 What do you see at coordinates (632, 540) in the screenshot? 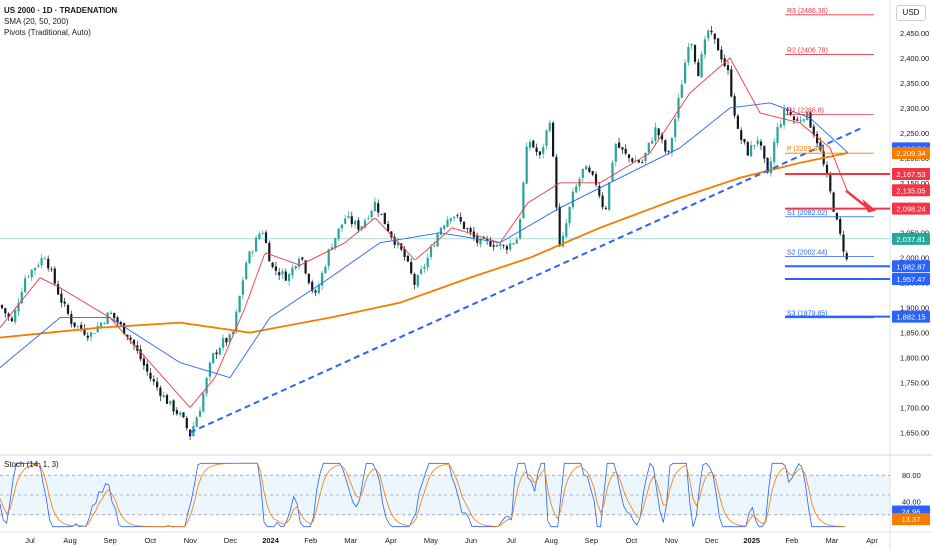
I see `time-tick-label: Oct` at bounding box center [632, 540].